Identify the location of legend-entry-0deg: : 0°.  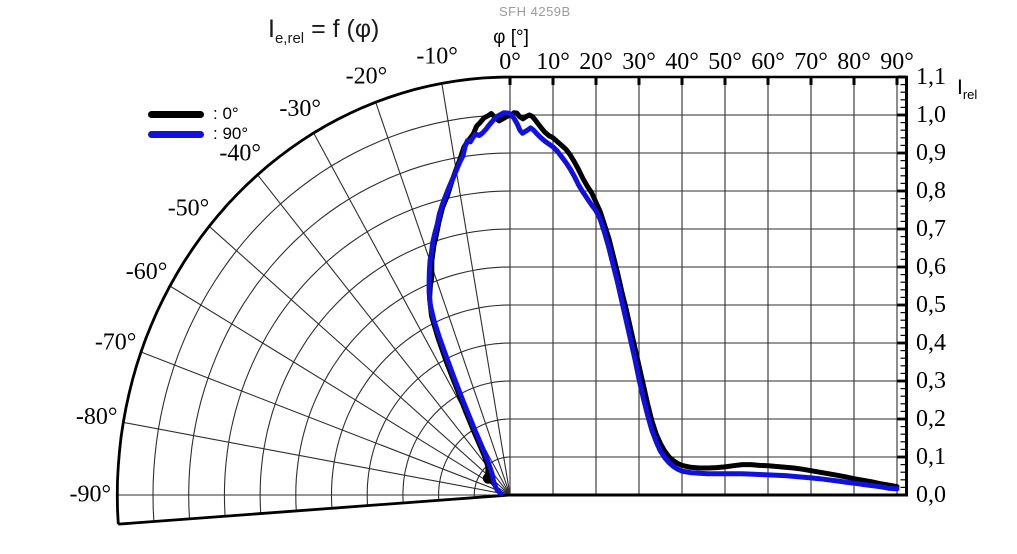
(198, 114).